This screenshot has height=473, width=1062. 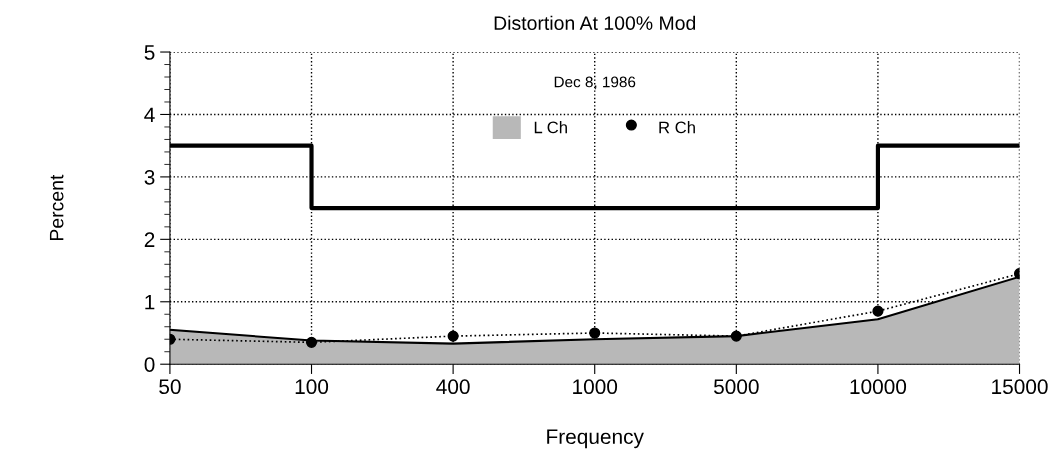 I want to click on y-axis-title: Percent, so click(x=56, y=207).